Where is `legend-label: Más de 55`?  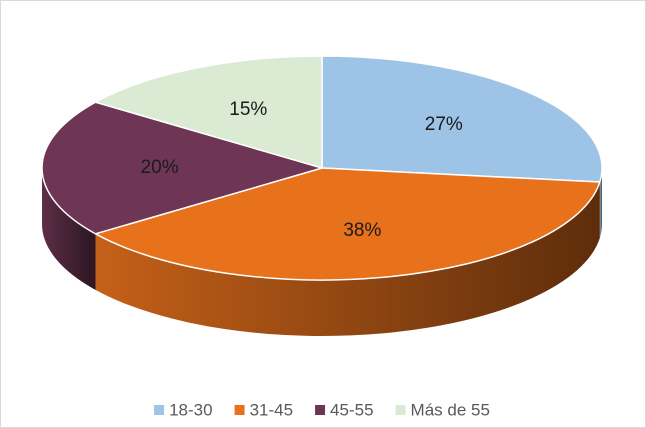 legend-label: Más de 55 is located at coordinates (450, 409).